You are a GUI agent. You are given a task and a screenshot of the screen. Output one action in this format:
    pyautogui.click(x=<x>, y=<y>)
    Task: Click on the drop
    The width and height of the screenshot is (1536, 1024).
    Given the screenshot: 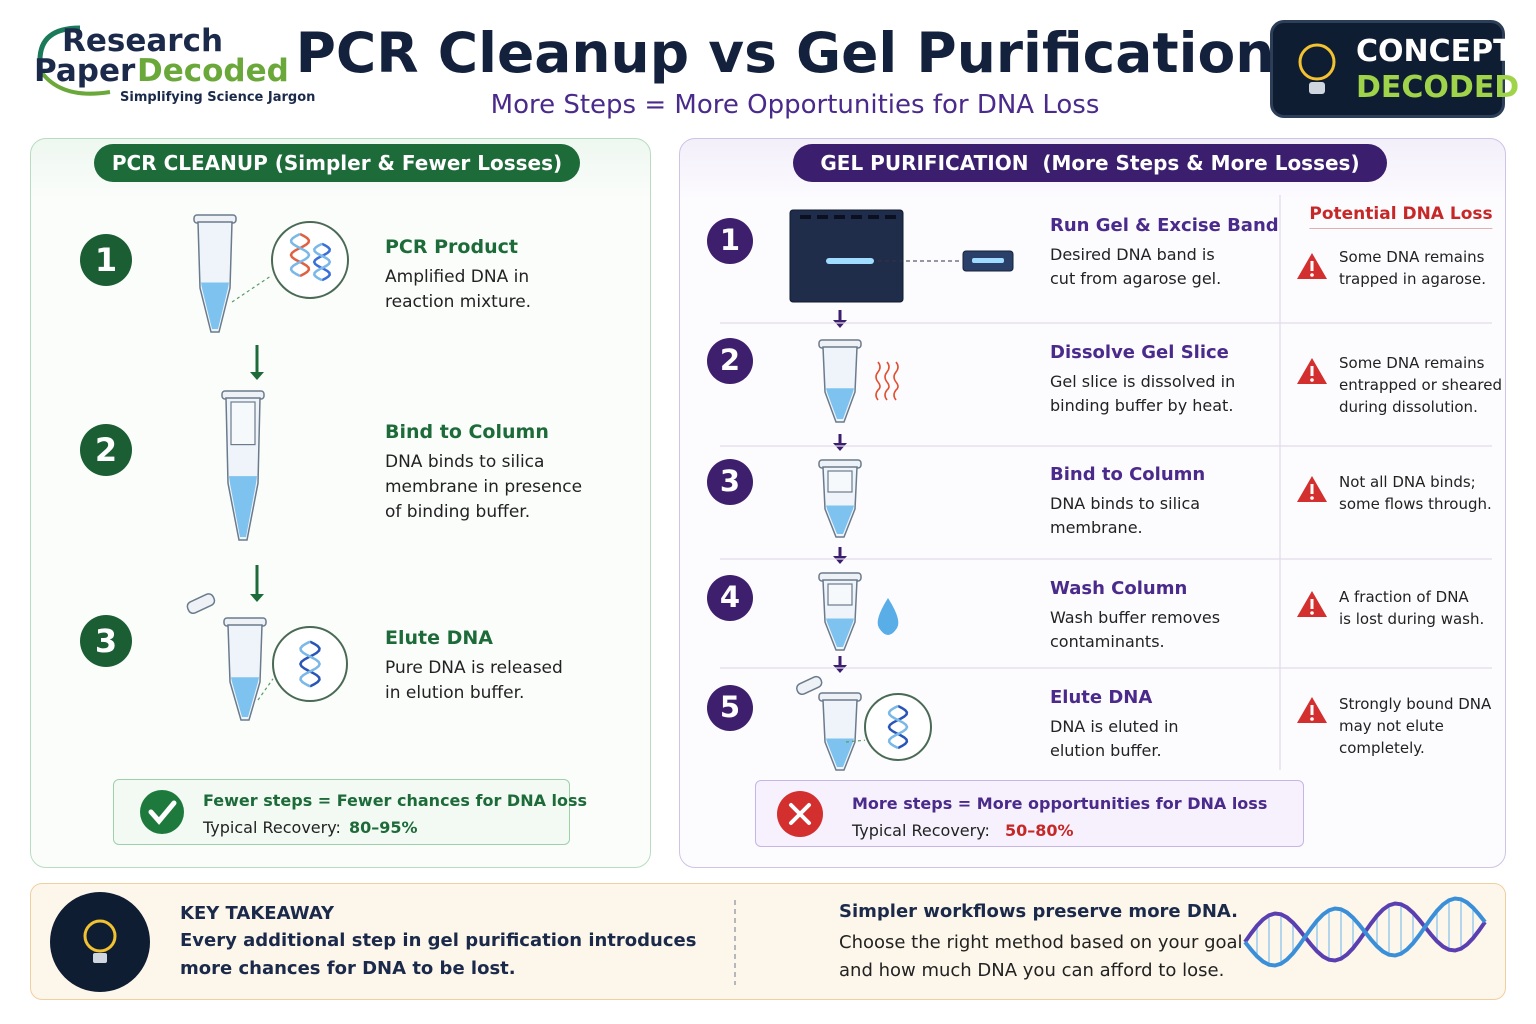 What is the action you would take?
    pyautogui.click(x=888, y=616)
    